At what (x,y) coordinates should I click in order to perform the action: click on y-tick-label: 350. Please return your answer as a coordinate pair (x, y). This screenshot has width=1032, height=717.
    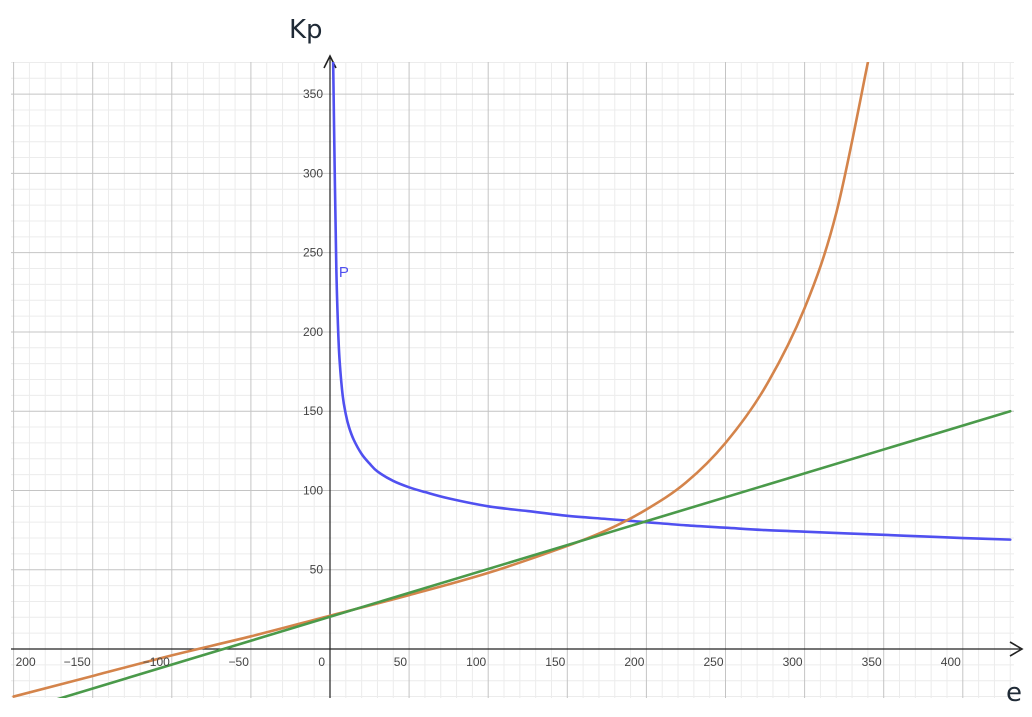
    Looking at the image, I should click on (313, 94).